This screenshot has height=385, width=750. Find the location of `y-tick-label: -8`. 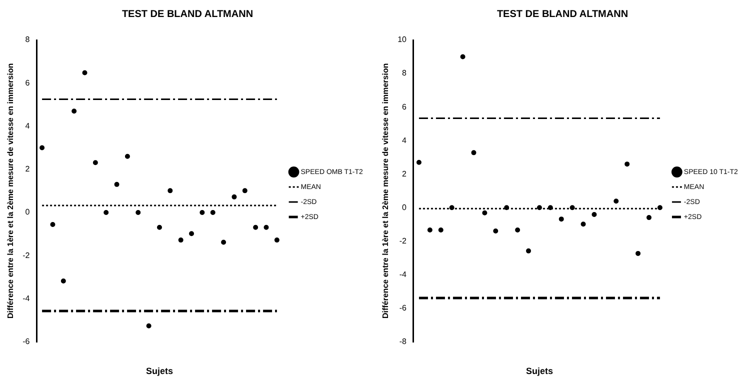

y-tick-label: -8 is located at coordinates (403, 341).